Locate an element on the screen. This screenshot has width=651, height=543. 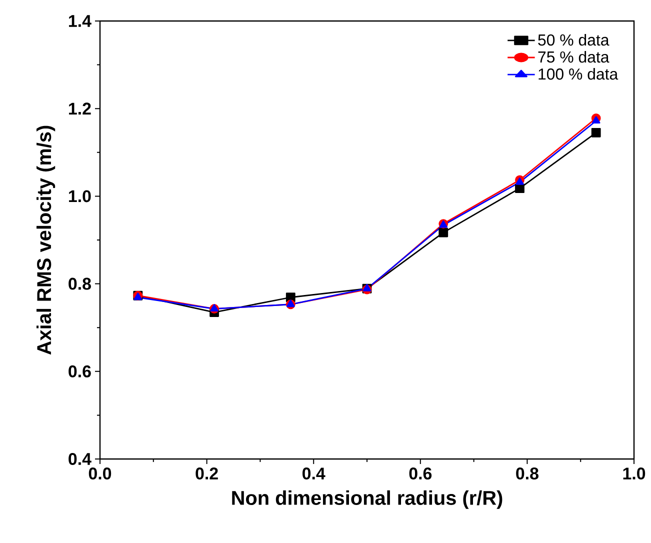
legend-label: 50 % data is located at coordinates (574, 40).